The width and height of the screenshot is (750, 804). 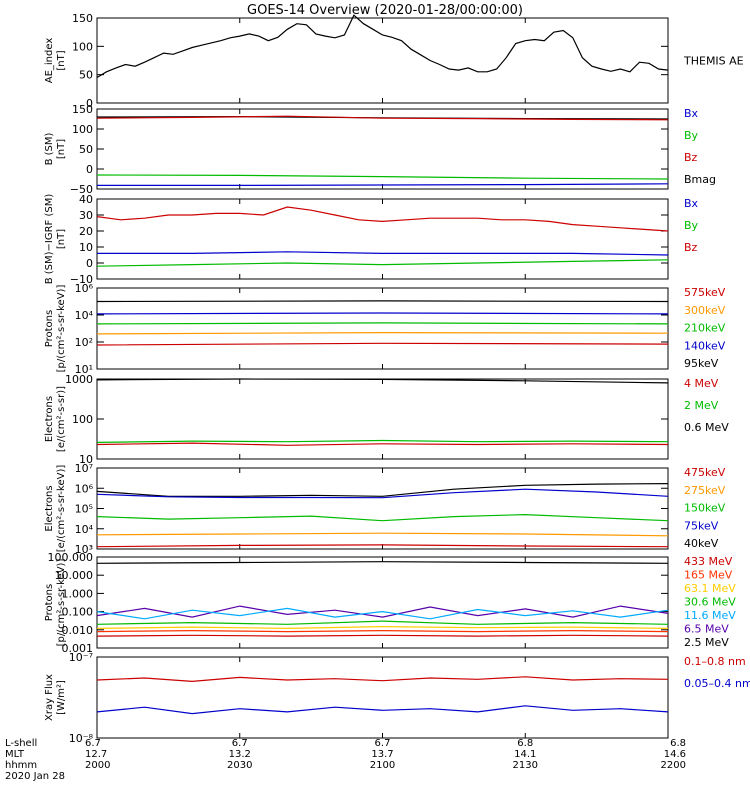 I want to click on xaxis-row-label-4: 2020 Jan 28, so click(x=35, y=776).